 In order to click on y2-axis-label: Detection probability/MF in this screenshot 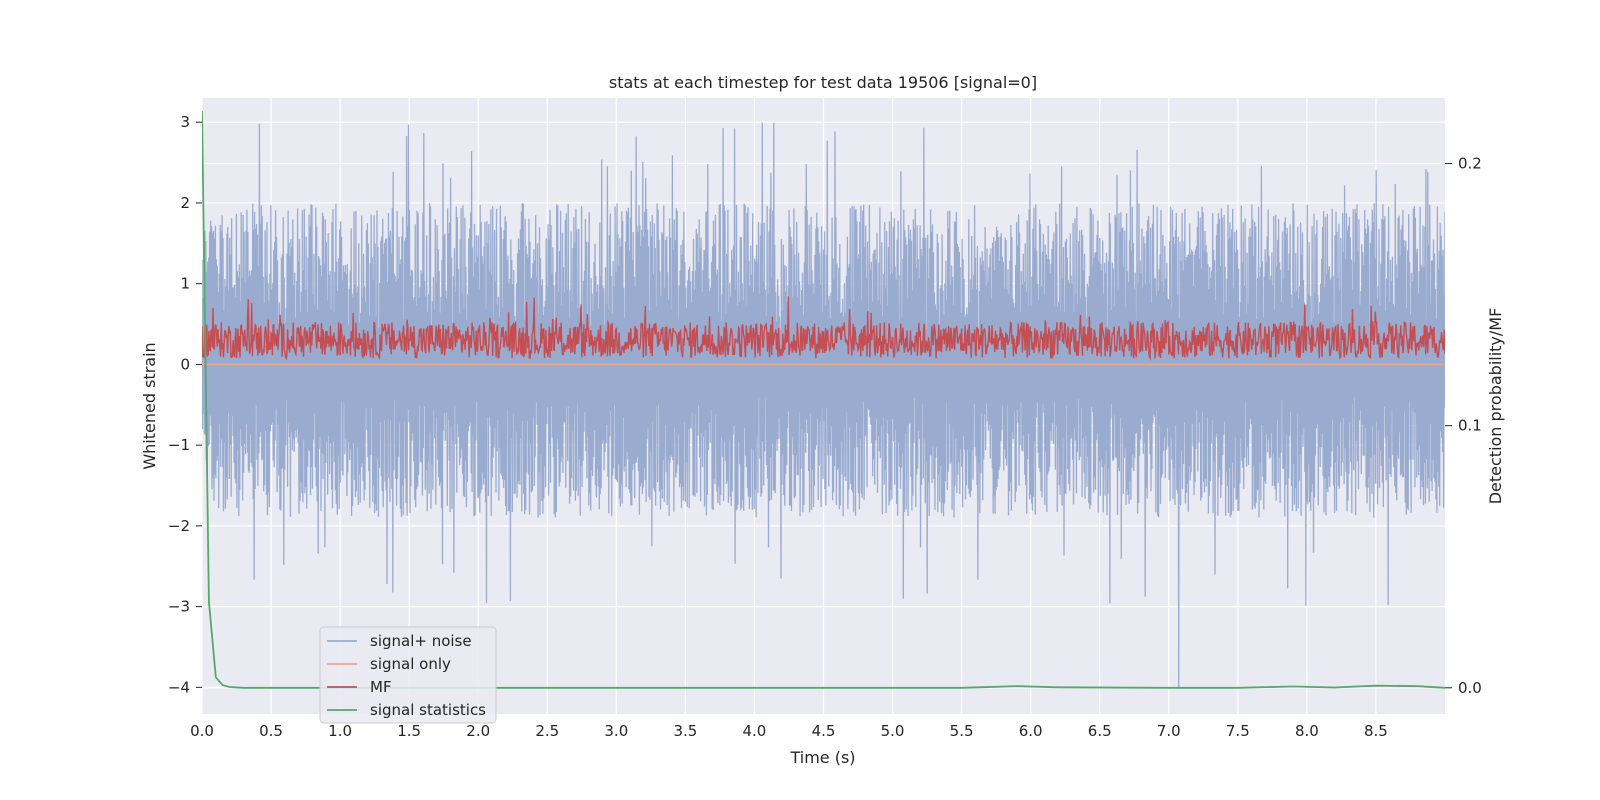, I will do `click(1495, 406)`.